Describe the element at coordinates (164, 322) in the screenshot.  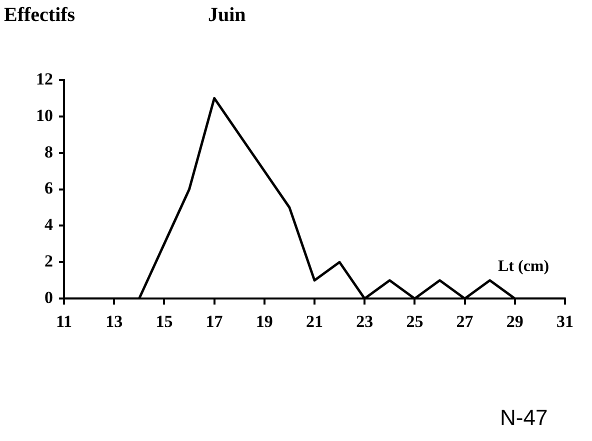
I see `x-tick-label: 15` at that location.